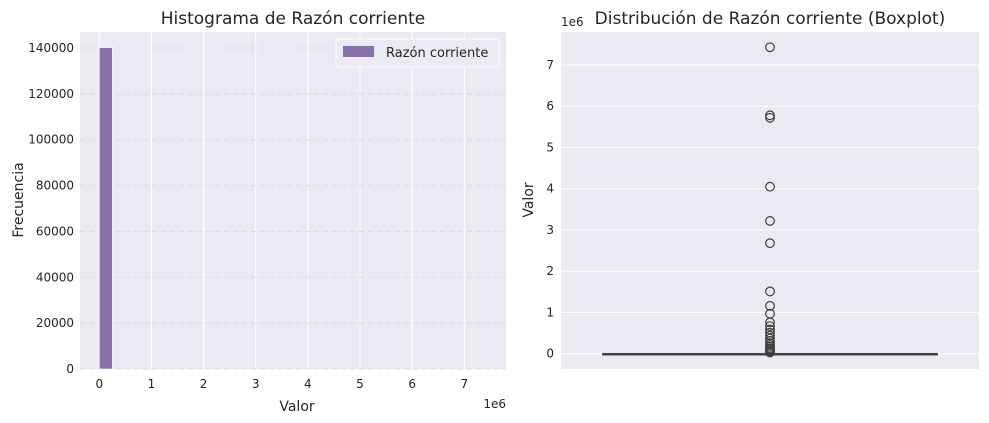 This screenshot has width=989, height=423. I want to click on histogram-x-axis-label: Valor, so click(297, 407).